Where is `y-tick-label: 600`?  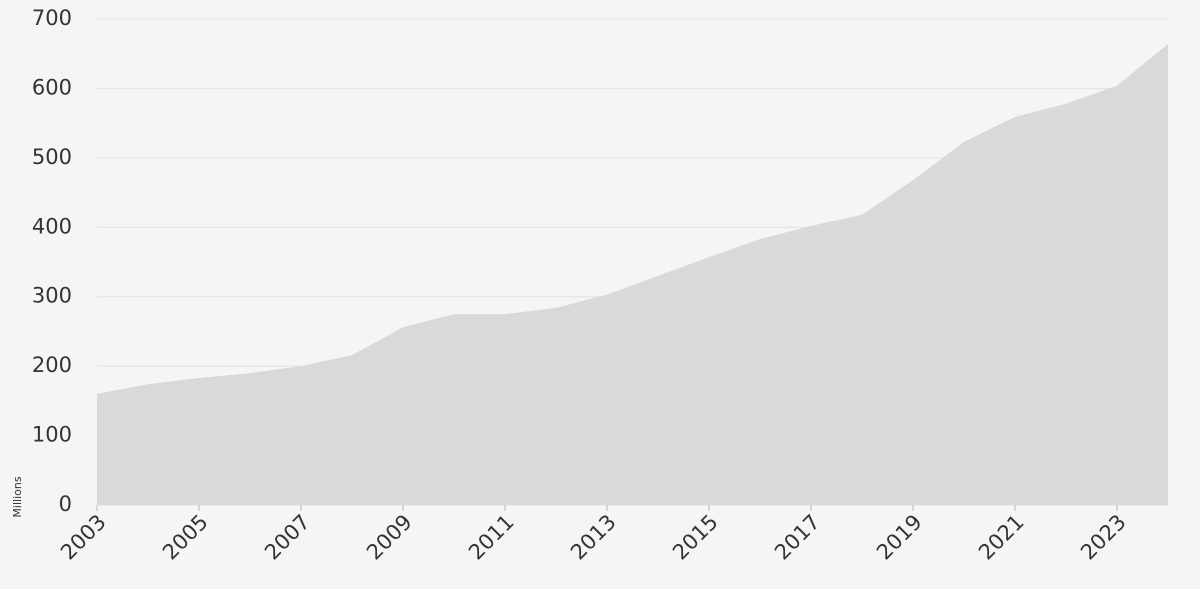
y-tick-label: 600 is located at coordinates (52, 87).